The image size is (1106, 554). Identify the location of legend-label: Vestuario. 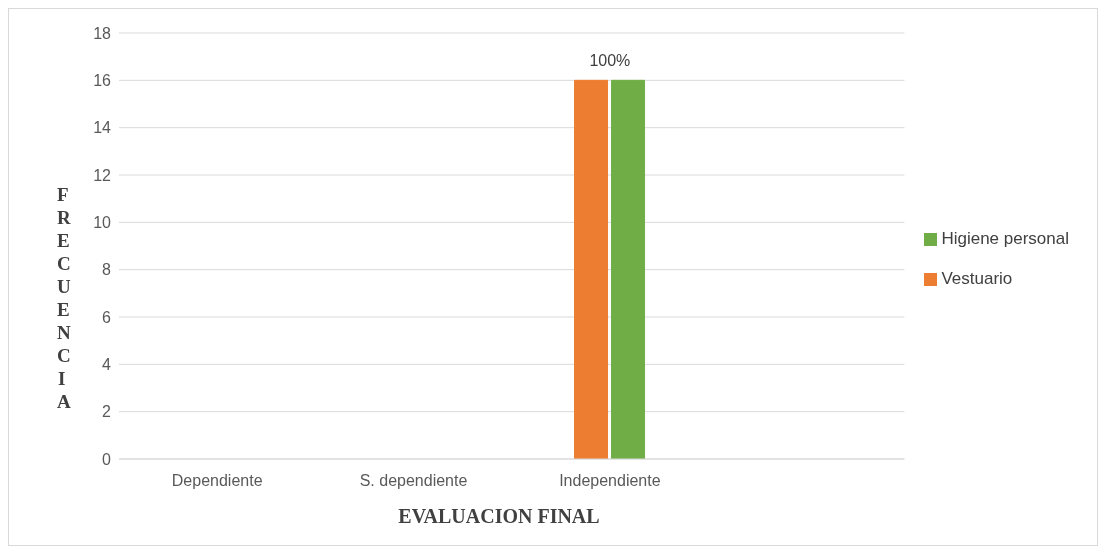
(977, 278).